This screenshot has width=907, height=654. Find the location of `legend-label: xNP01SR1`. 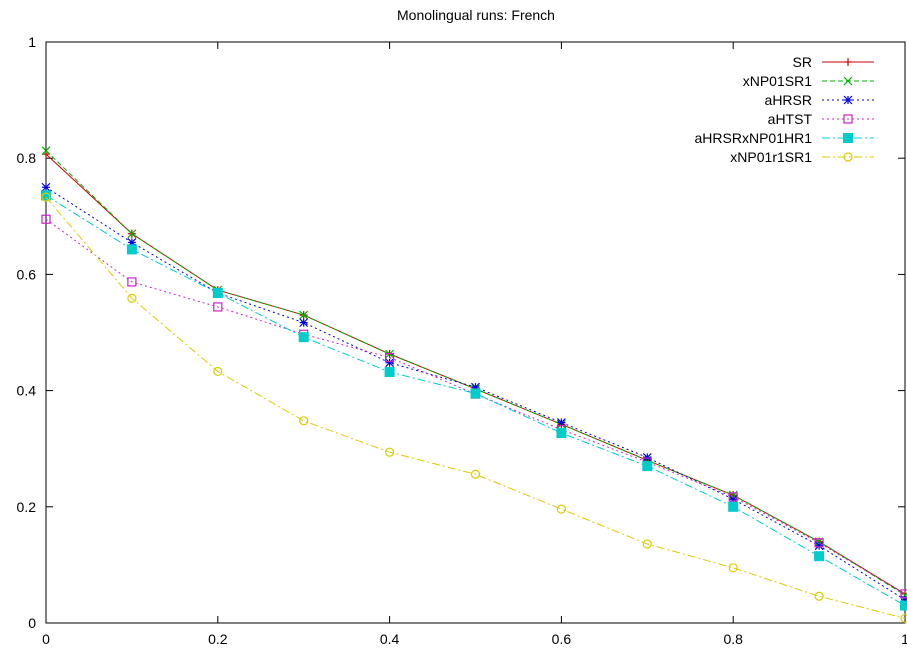

legend-label: xNP01SR1 is located at coordinates (777, 81).